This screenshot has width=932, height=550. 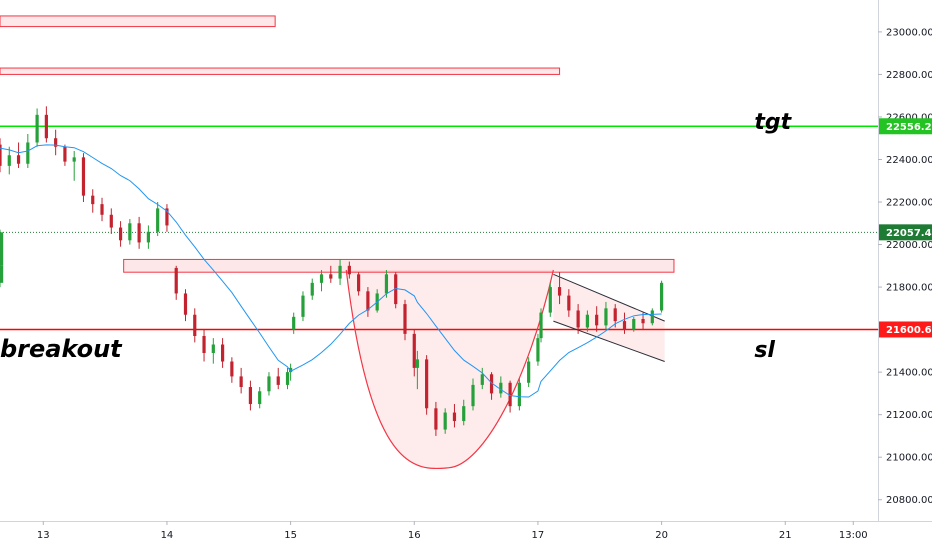 I want to click on price-tick-label: 21800.00, so click(x=909, y=288).